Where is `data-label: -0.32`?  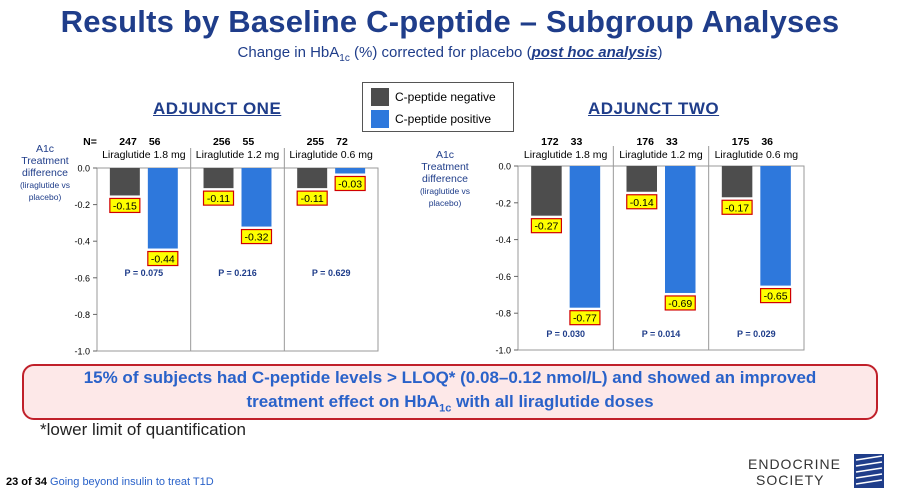
data-label: -0.32 is located at coordinates (257, 238).